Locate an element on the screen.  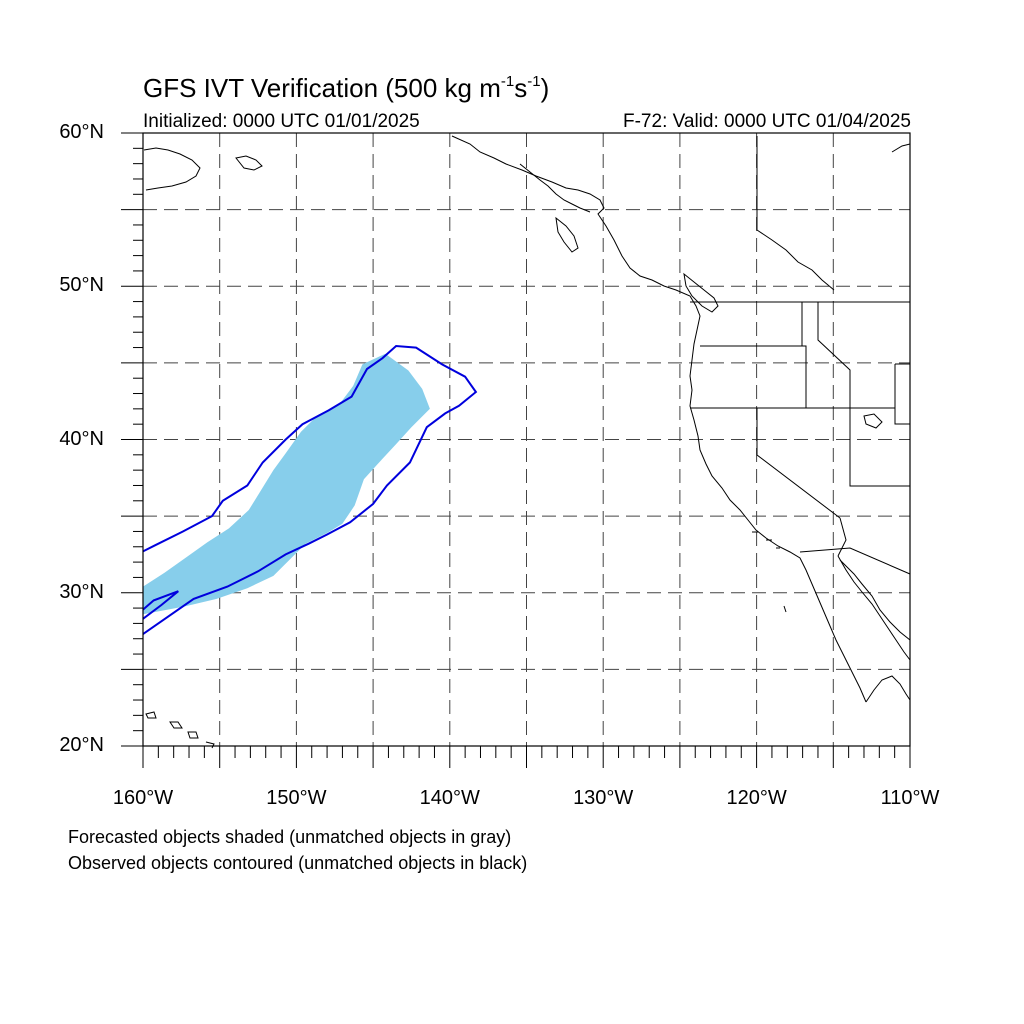
lon-label: 120°W is located at coordinates (756, 798).